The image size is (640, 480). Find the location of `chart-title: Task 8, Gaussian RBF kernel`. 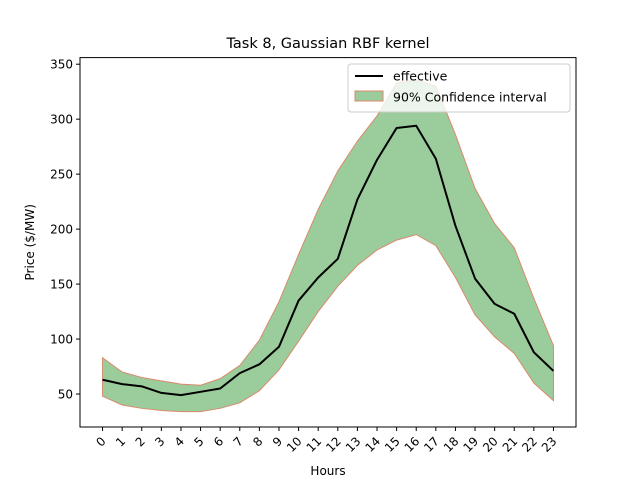

chart-title: Task 8, Gaussian RBF kernel is located at coordinates (327, 44).